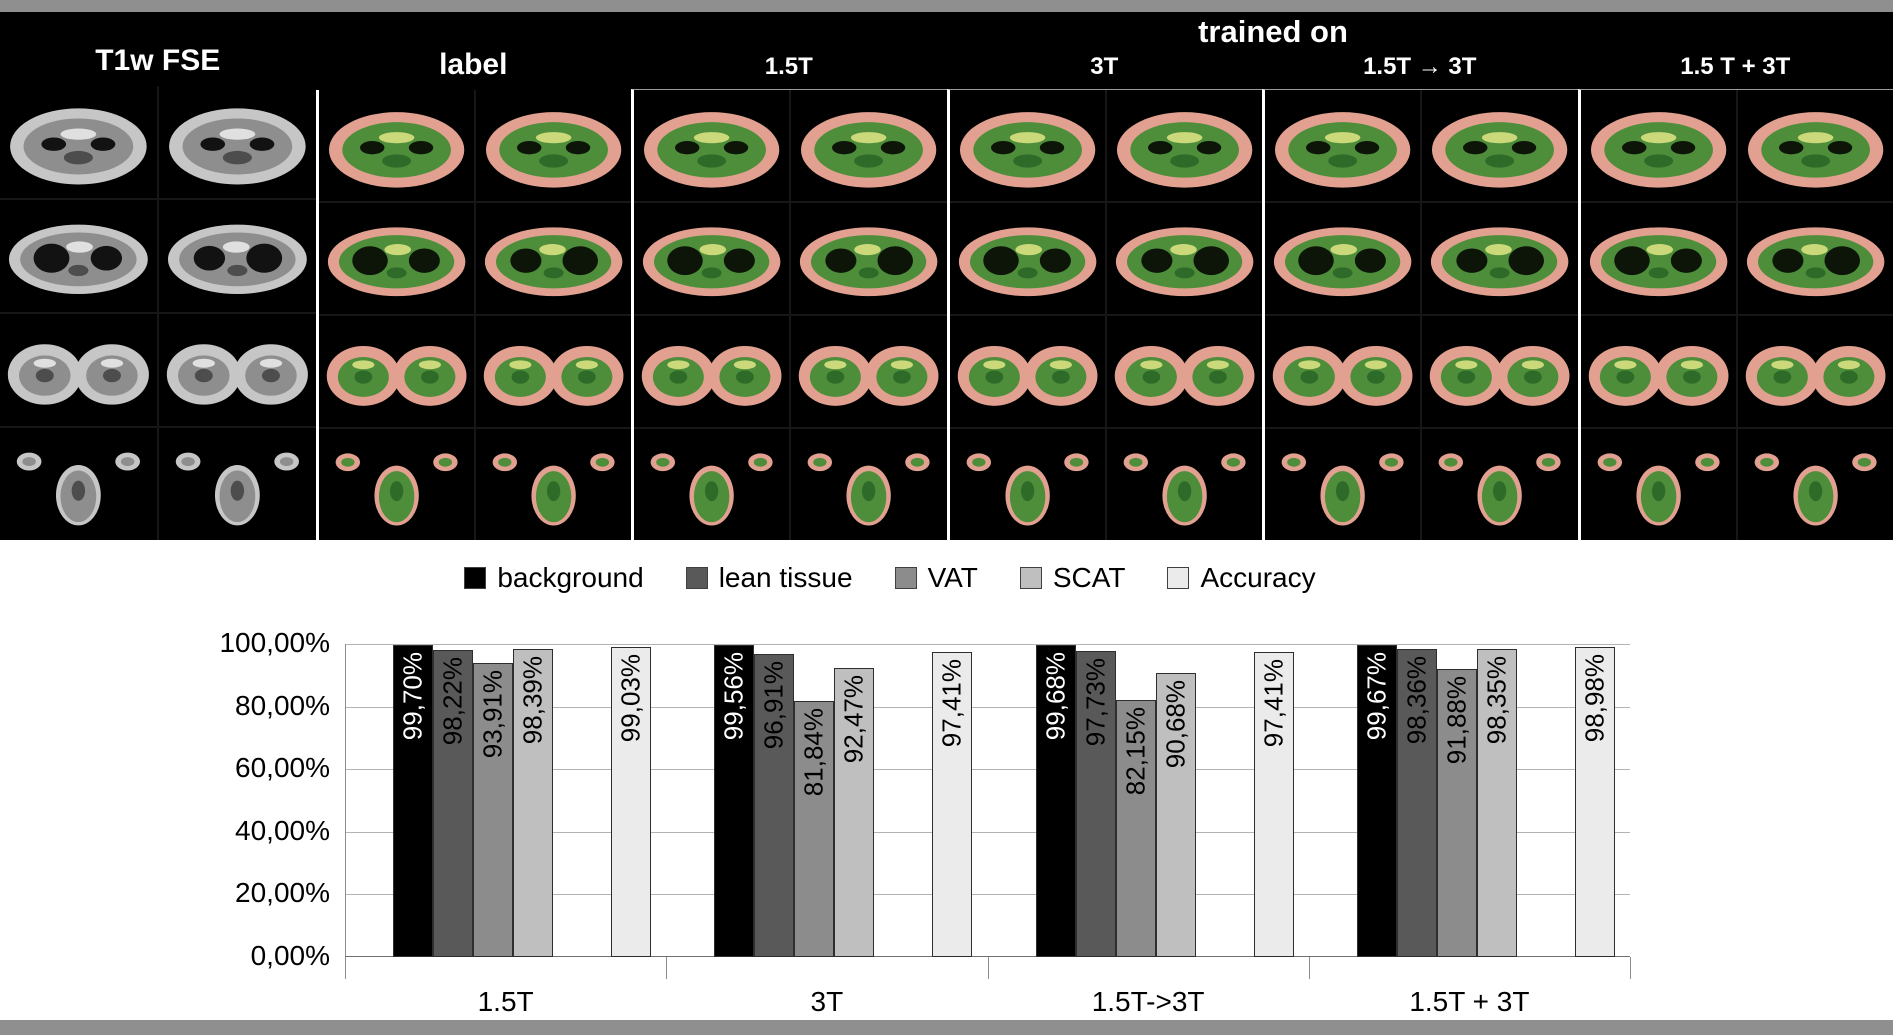  I want to click on bar-value-scat-3t: 92,47%, so click(853, 718).